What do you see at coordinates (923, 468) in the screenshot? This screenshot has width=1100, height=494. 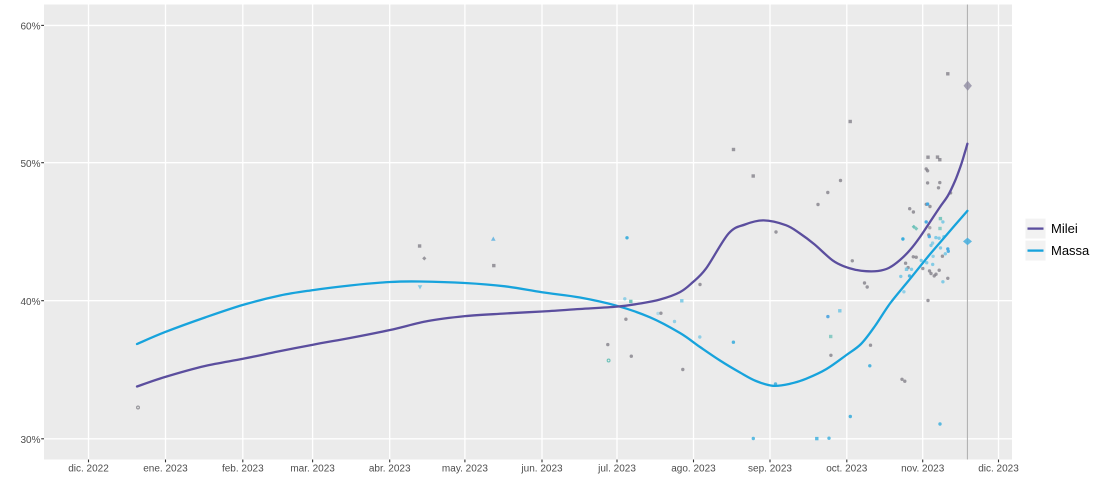 I see `svg-text: nov. 2023` at bounding box center [923, 468].